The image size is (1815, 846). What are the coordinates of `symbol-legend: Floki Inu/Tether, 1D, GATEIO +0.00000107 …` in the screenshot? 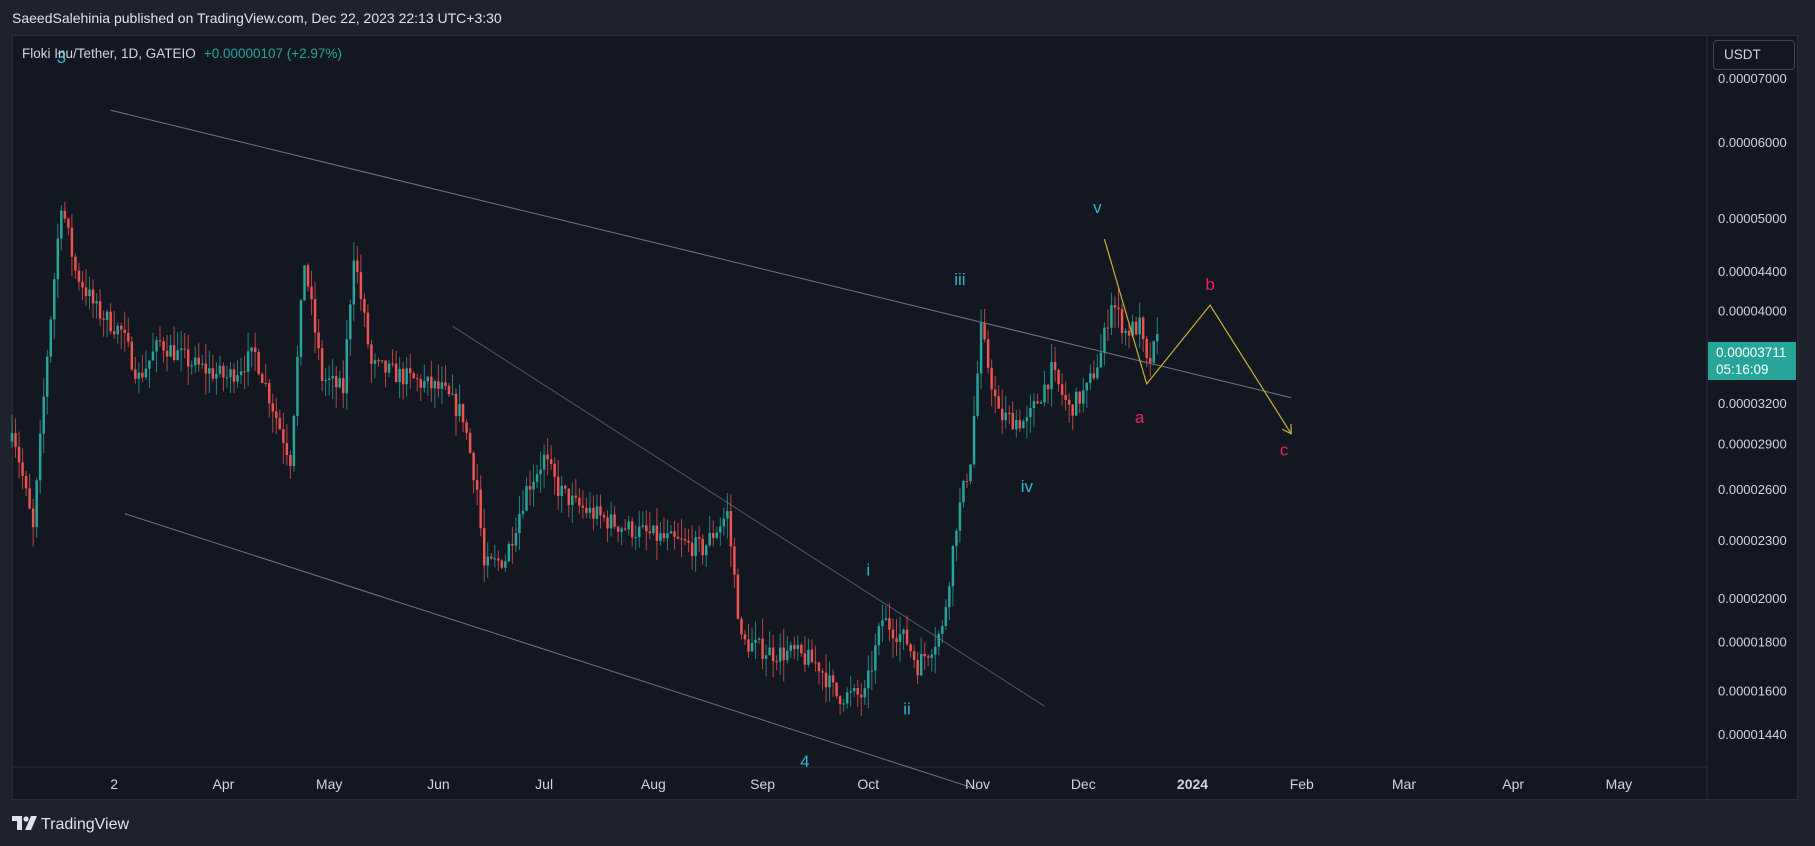 It's located at (182, 53).